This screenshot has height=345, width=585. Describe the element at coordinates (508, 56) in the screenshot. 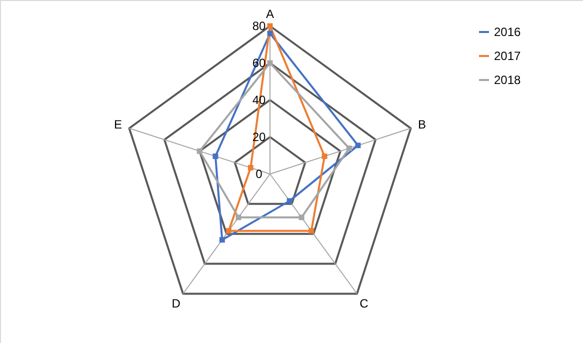

I see `legend-label: 2017` at that location.